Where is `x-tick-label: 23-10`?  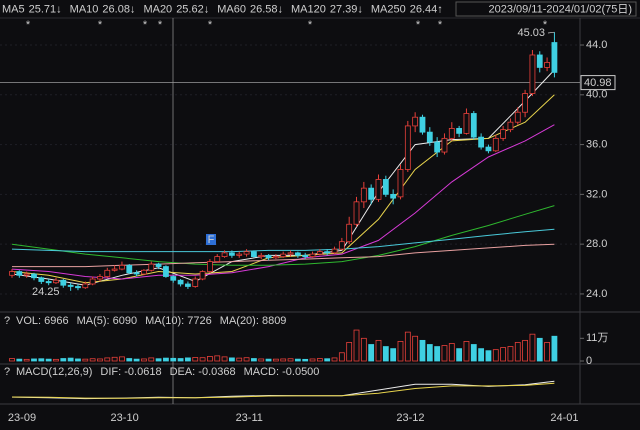 x-tick-label: 23-10 is located at coordinates (125, 418).